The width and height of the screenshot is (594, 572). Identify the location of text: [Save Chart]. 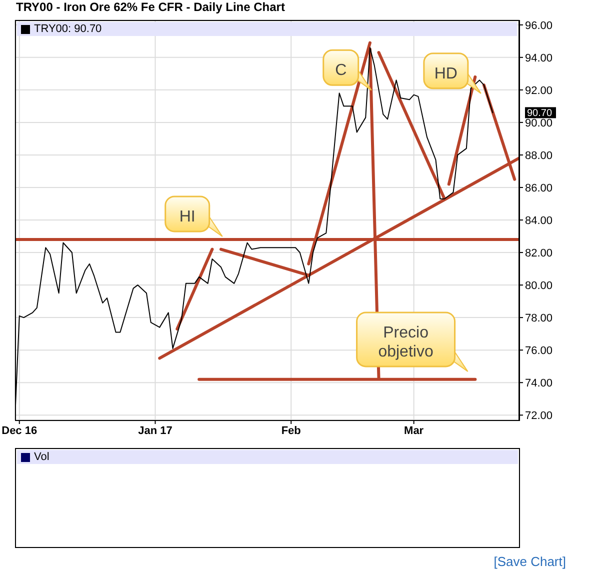
(530, 561).